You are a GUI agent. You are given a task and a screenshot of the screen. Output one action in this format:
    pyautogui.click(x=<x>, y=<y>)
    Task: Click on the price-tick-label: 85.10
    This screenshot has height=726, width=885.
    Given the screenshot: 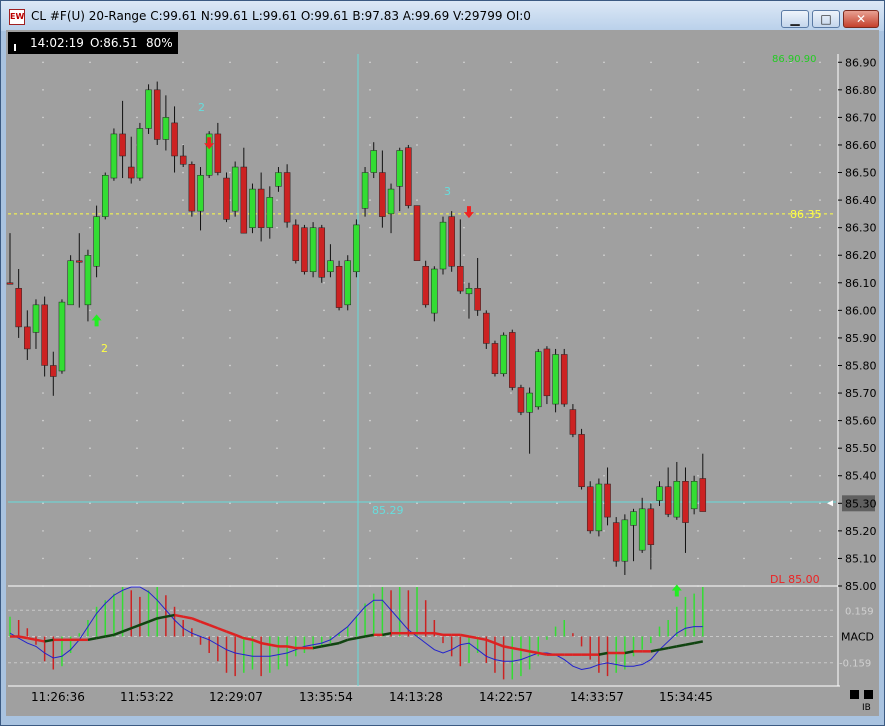 What is the action you would take?
    pyautogui.click(x=861, y=558)
    